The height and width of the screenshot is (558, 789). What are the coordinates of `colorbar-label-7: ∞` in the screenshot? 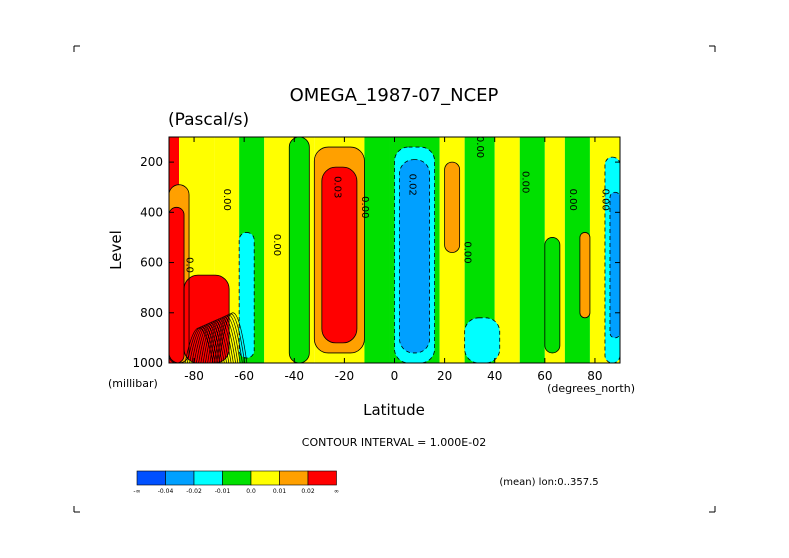 It's located at (336, 491).